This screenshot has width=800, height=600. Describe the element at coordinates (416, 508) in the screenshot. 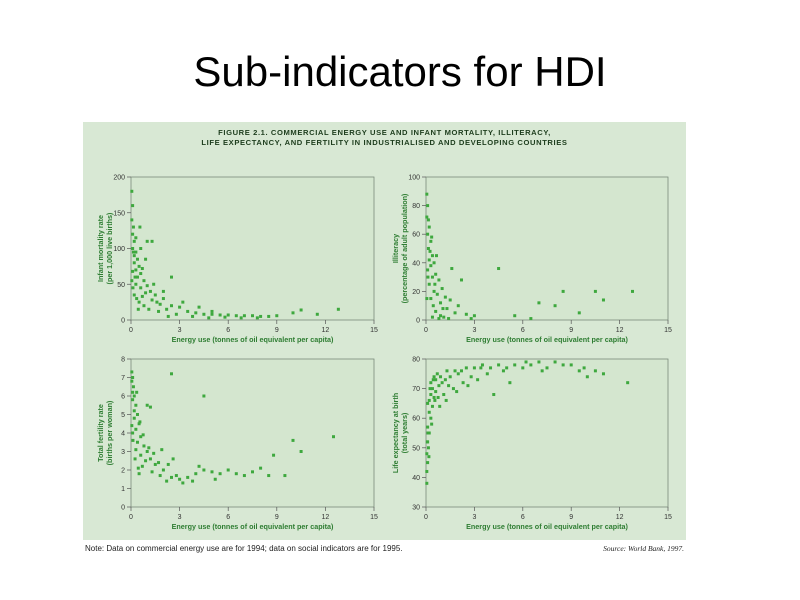

I see `y-tick-label: 30` at that location.